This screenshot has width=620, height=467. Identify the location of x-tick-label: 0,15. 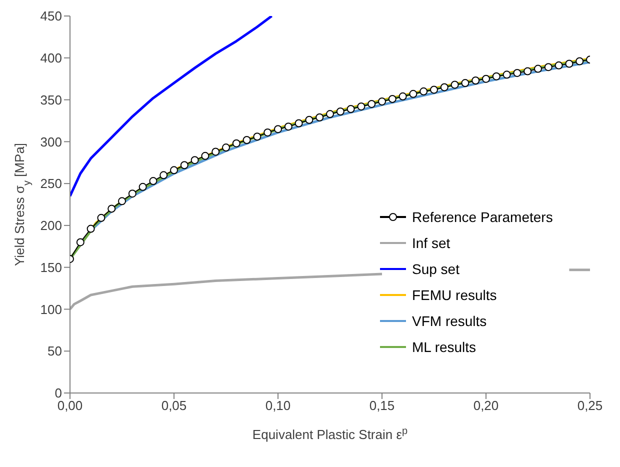
(382, 406).